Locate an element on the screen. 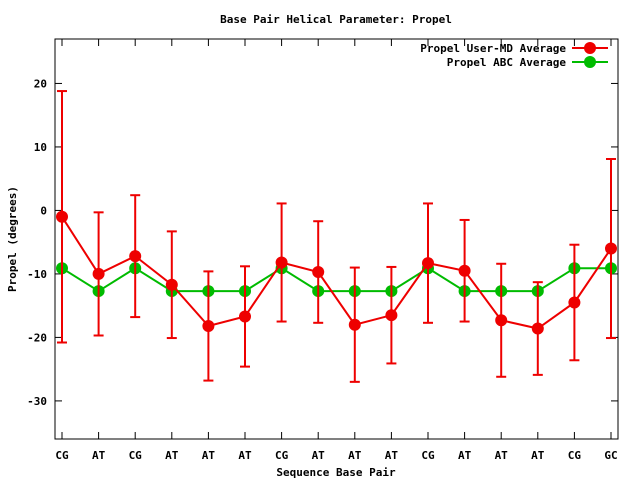  y-tick-label: -20 is located at coordinates (37, 337).